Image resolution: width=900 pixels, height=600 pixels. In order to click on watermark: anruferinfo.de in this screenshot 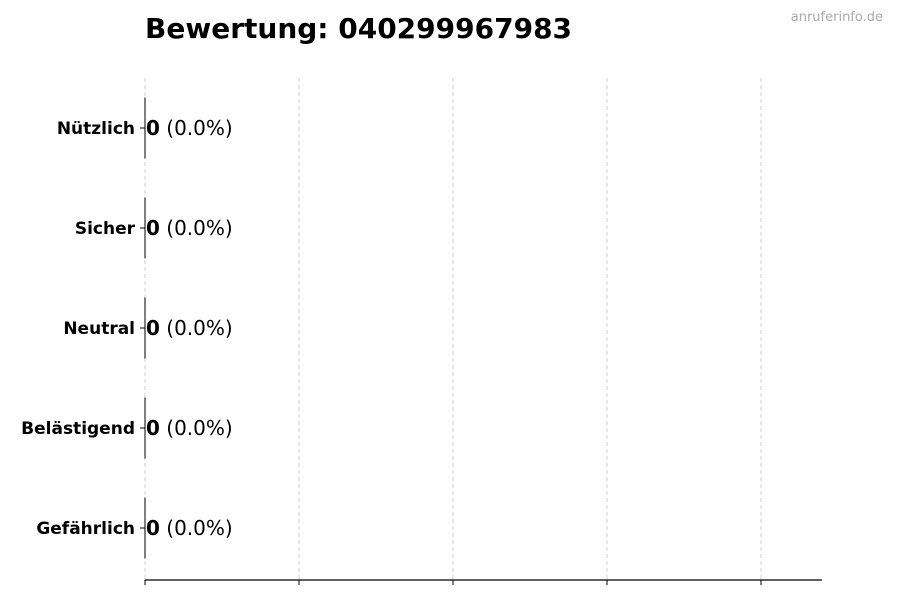, I will do `click(836, 17)`.